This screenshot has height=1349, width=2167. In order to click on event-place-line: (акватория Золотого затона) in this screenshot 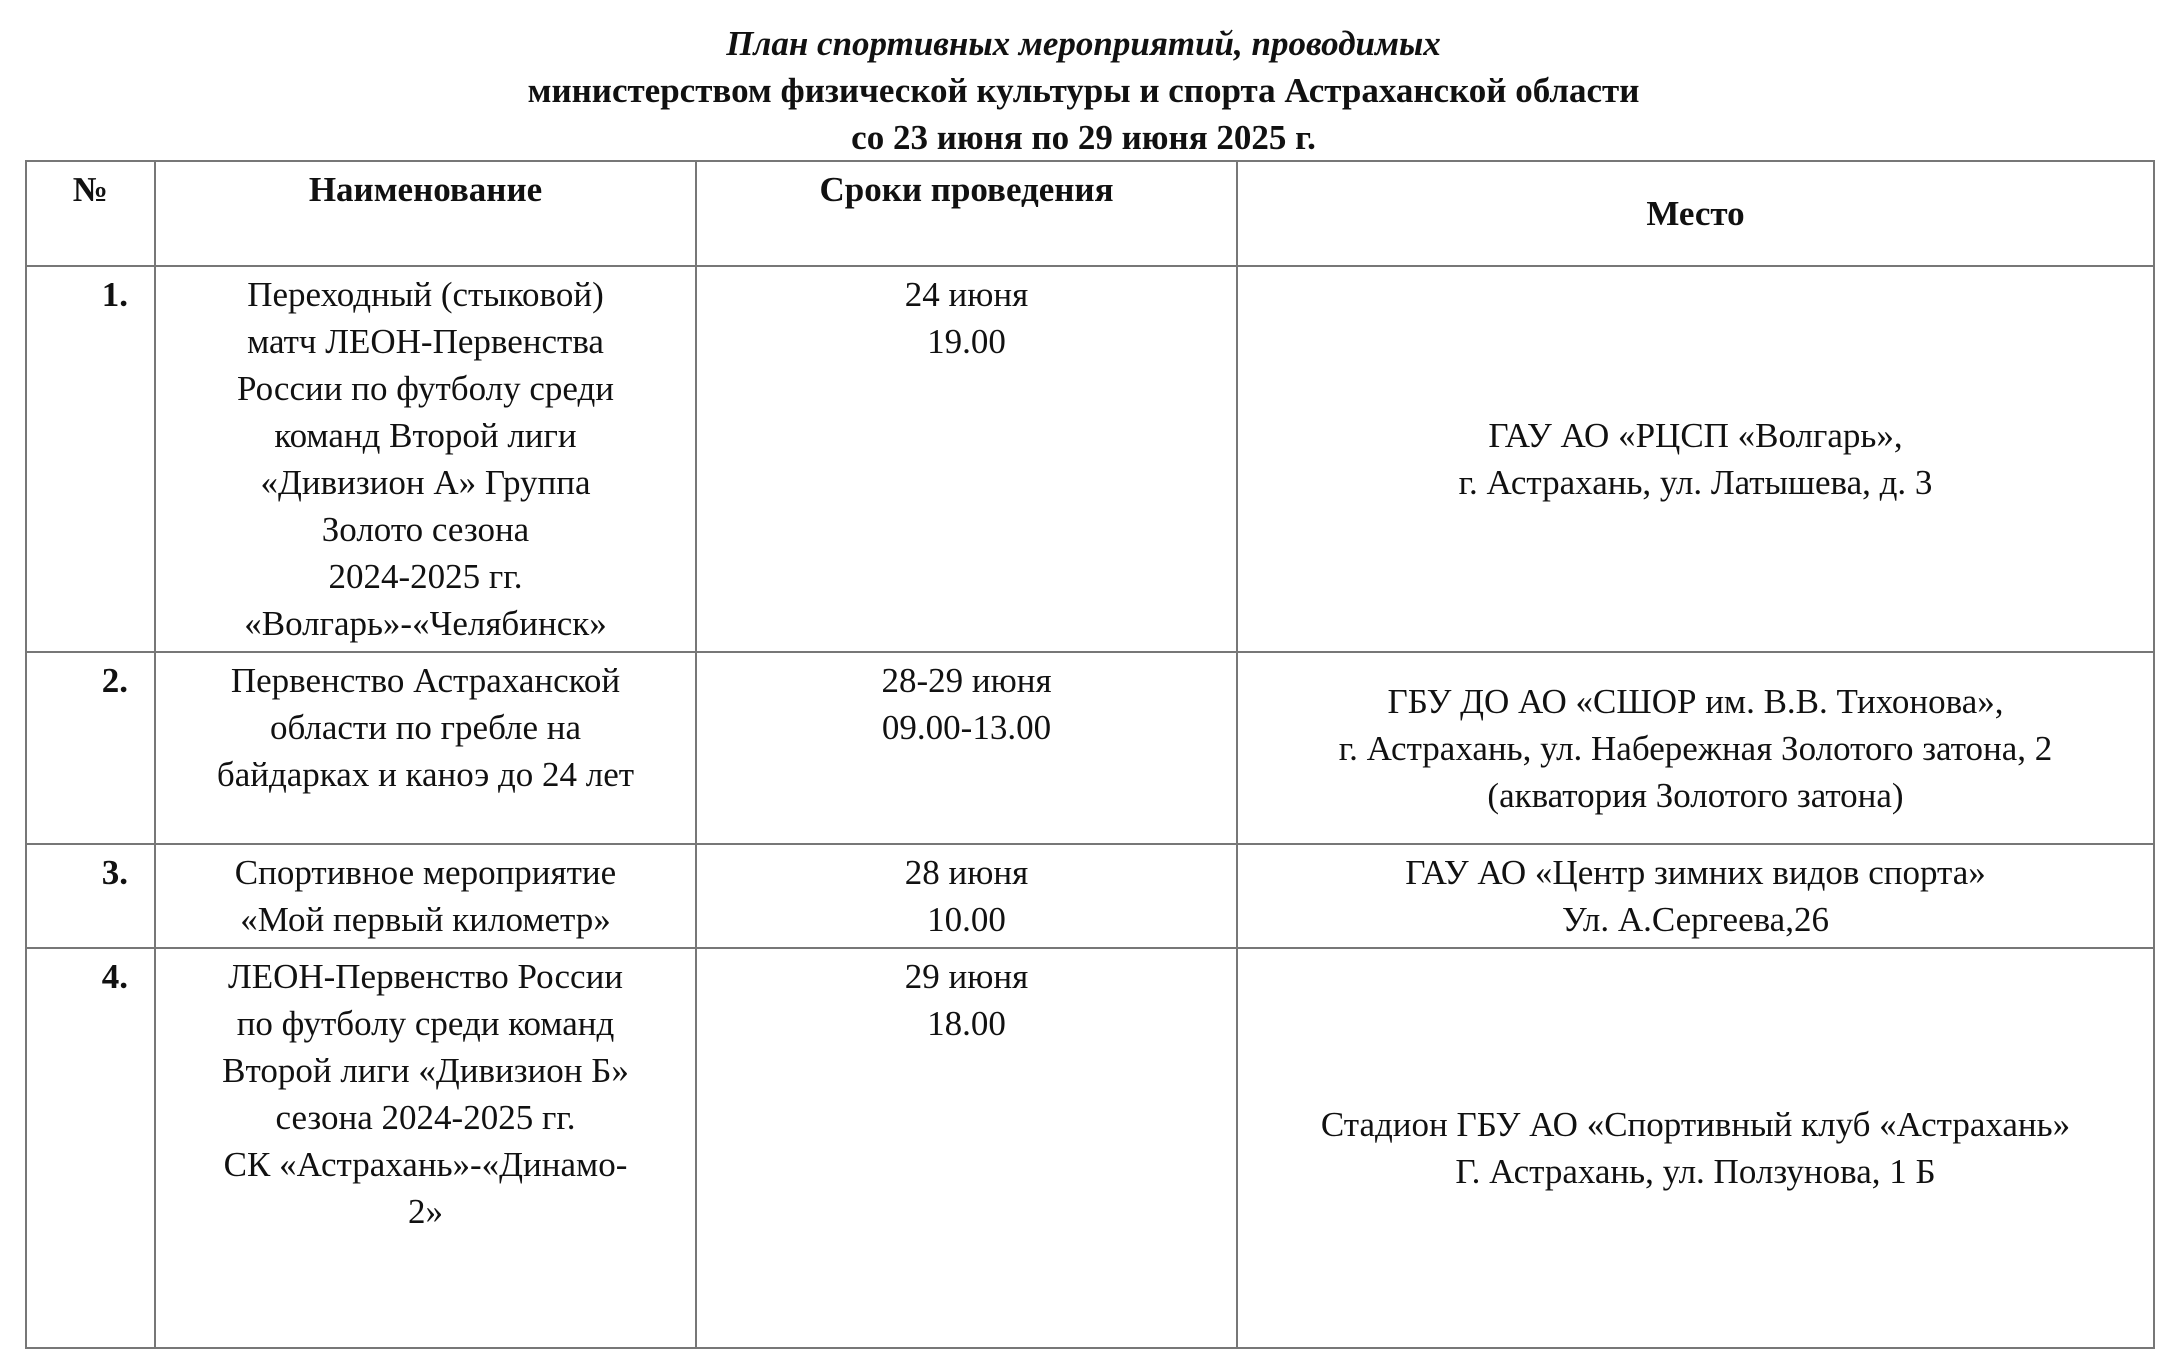, I will do `click(1695, 795)`.